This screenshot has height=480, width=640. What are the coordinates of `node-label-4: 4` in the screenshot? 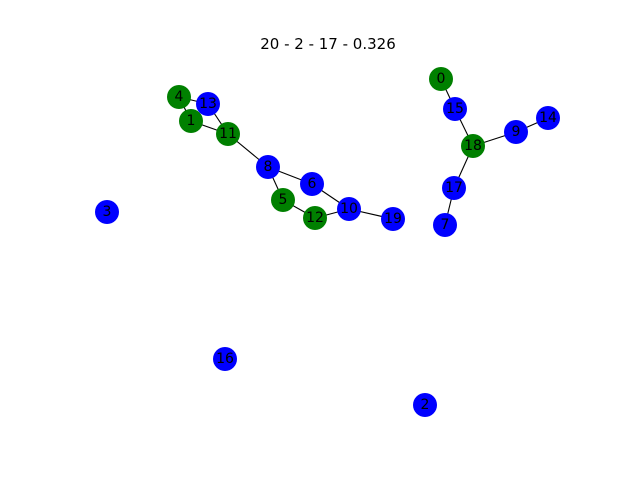 It's located at (179, 97).